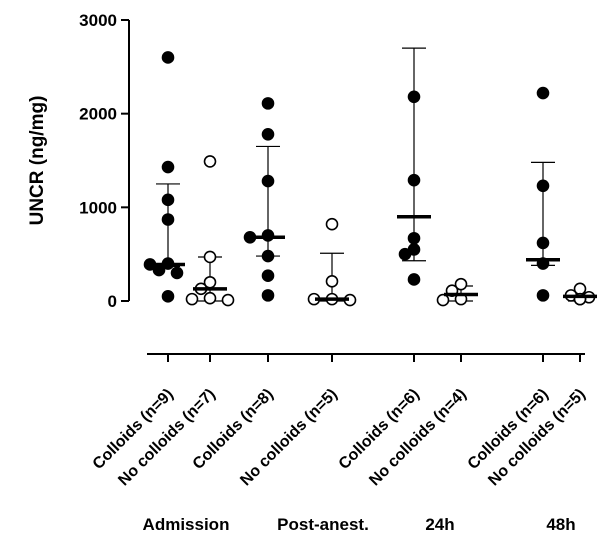 The width and height of the screenshot is (612, 540). What do you see at coordinates (98, 207) in the screenshot?
I see `y-tick-label: 1000` at bounding box center [98, 207].